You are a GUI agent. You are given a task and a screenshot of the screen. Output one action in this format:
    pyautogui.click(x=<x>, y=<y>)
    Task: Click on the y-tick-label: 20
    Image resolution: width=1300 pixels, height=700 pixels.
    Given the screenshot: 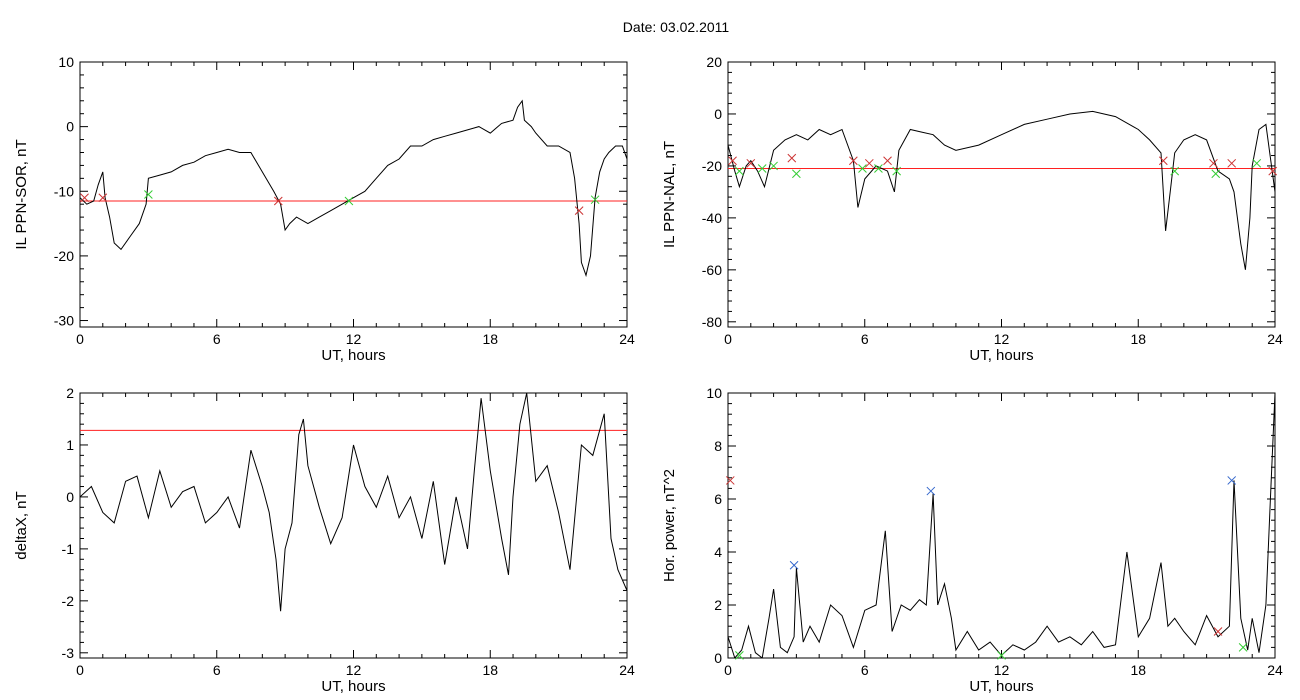 What is the action you would take?
    pyautogui.click(x=714, y=62)
    